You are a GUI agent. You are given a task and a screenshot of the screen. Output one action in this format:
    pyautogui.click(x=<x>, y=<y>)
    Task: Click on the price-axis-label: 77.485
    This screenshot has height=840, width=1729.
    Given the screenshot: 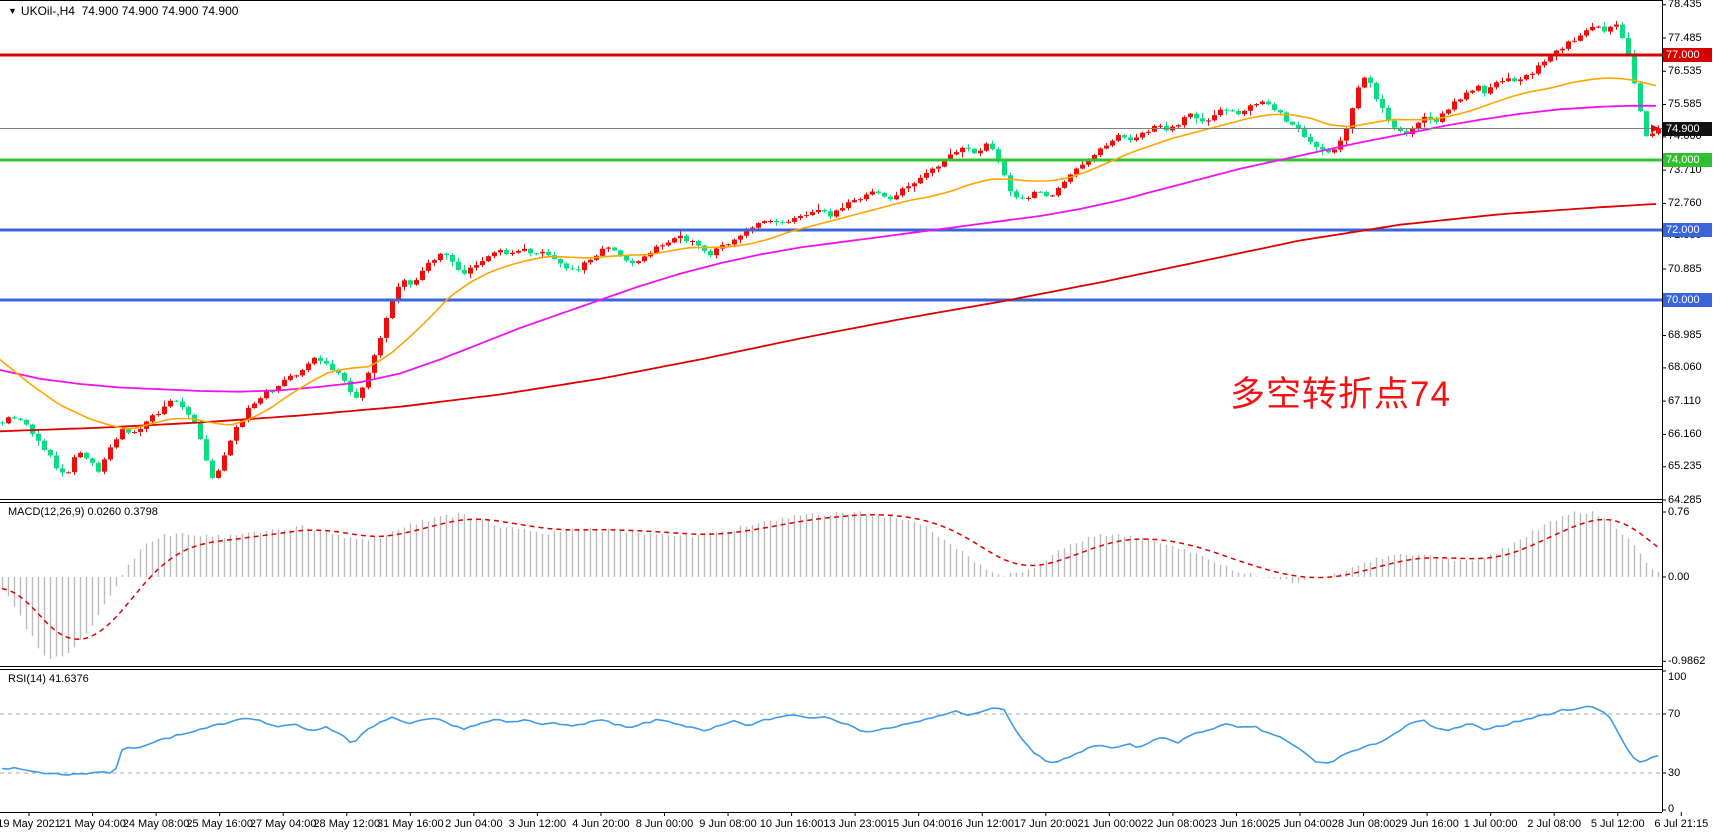 What is the action you would take?
    pyautogui.click(x=1685, y=37)
    